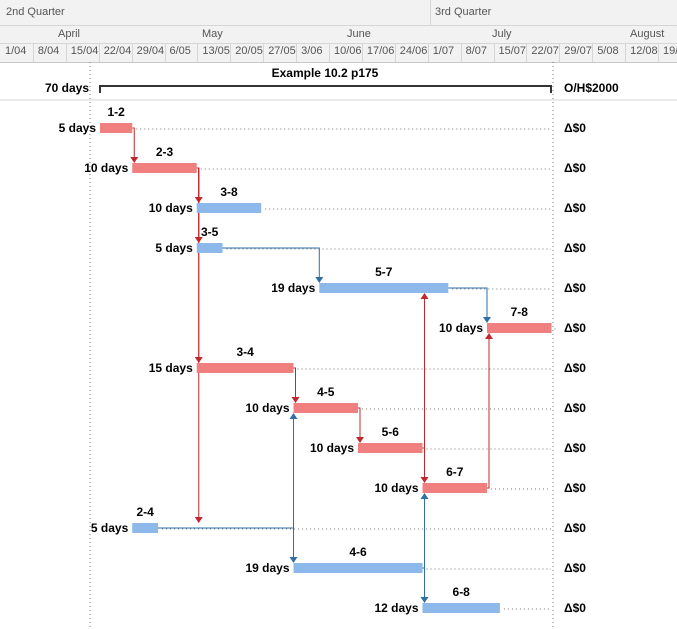 The image size is (677, 629). What do you see at coordinates (67, 88) in the screenshot?
I see `summary-duration: 70 days` at bounding box center [67, 88].